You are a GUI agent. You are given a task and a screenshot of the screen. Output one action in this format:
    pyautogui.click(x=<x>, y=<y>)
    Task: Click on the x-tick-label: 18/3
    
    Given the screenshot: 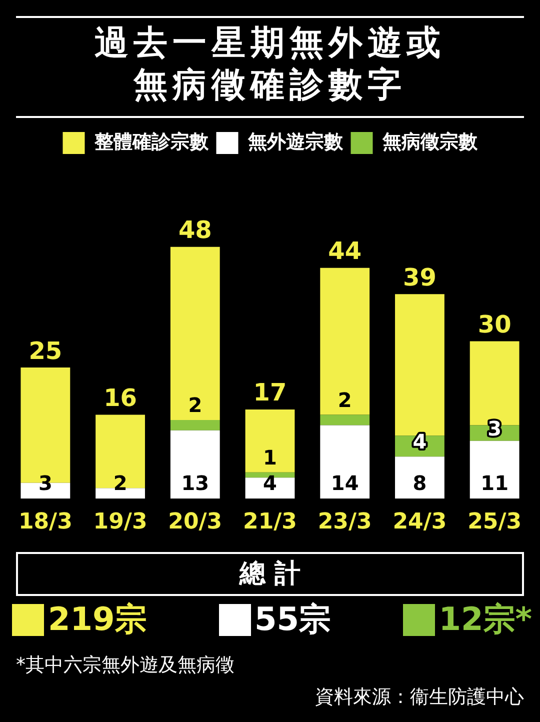 What is the action you would take?
    pyautogui.click(x=45, y=522)
    